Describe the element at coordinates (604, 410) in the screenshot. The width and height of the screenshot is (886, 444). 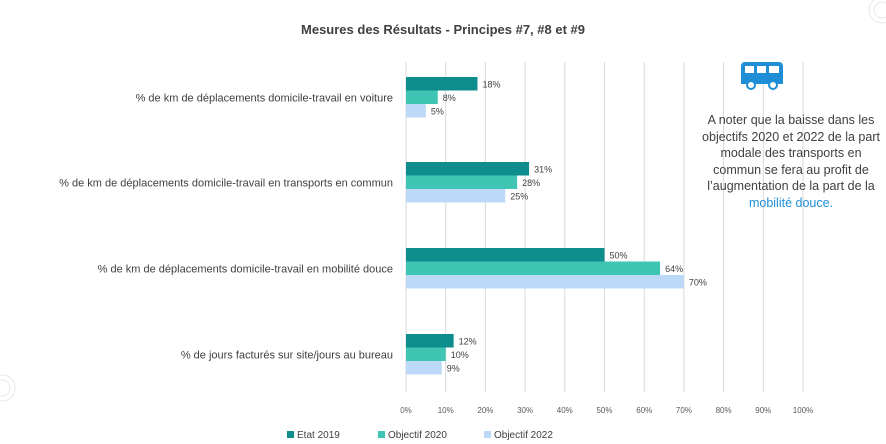
I see `x-tick-label: 50%` at that location.